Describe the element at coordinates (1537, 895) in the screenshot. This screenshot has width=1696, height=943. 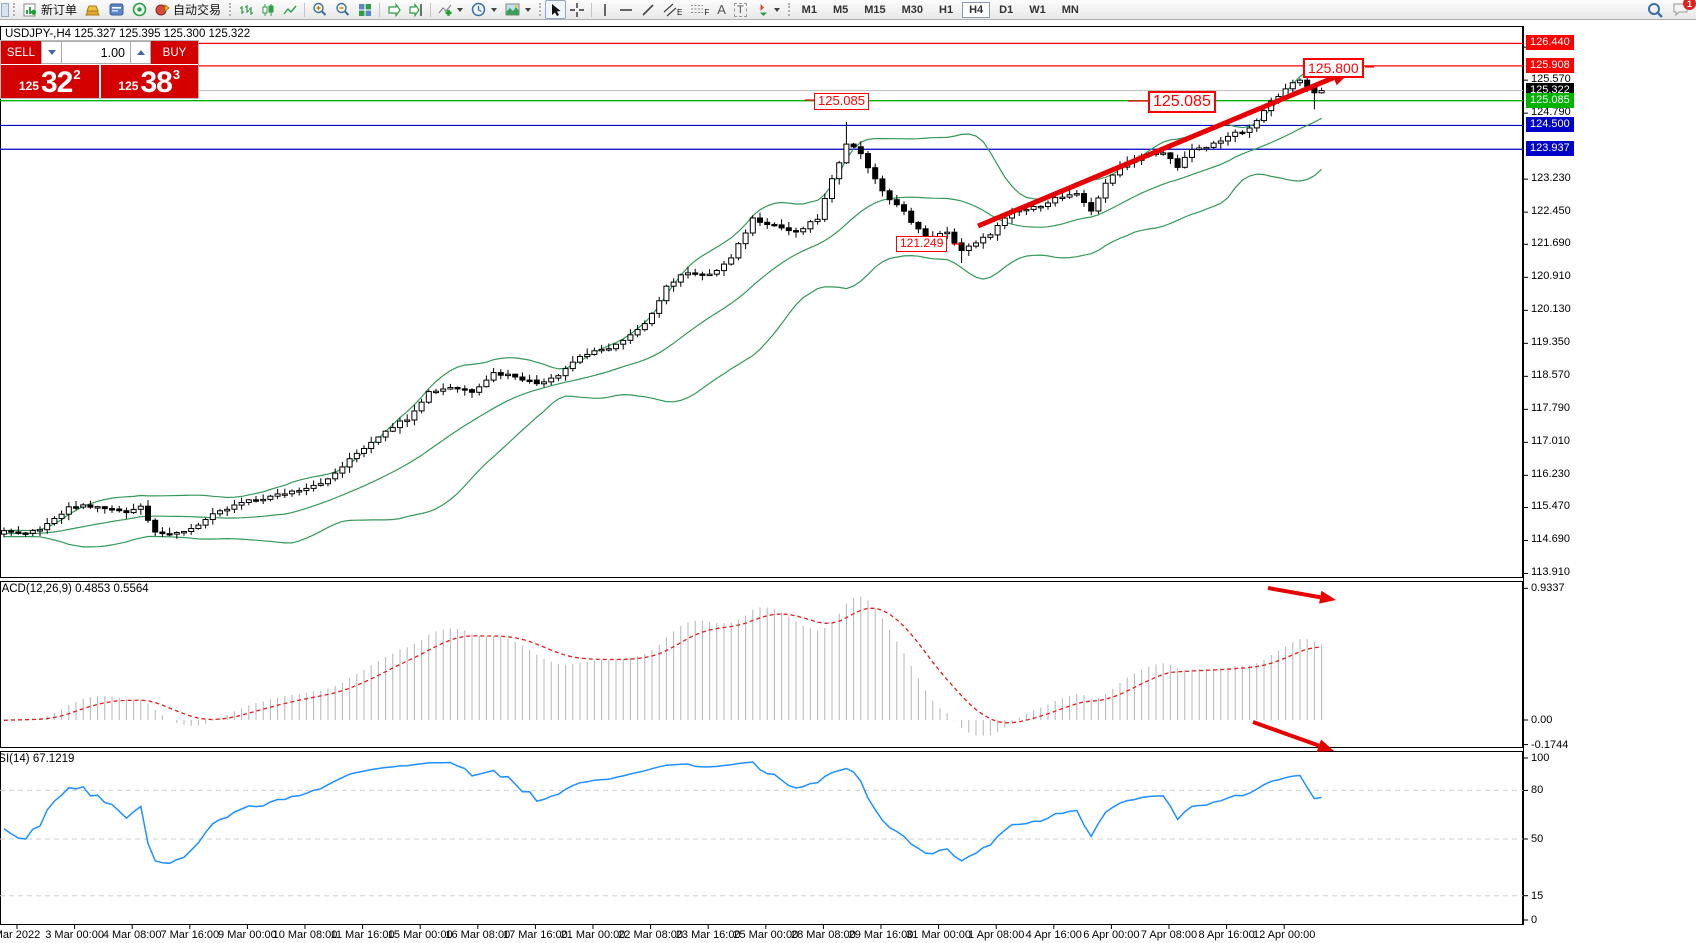
I see `rsi-axis-label: 15` at that location.